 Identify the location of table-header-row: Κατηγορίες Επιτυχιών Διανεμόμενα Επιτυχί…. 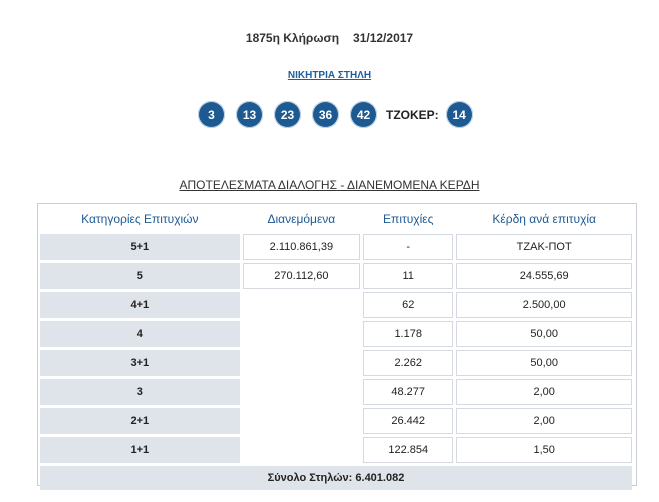
(336, 219).